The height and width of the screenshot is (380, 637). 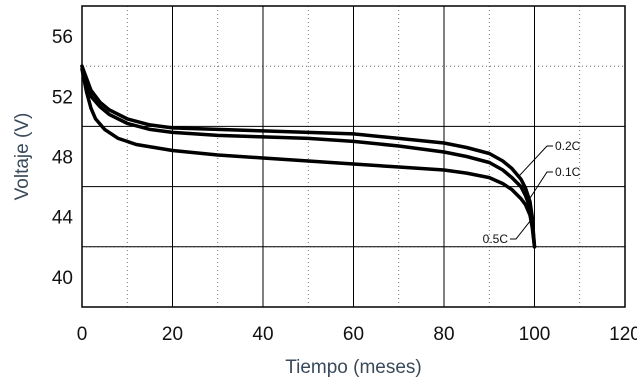 What do you see at coordinates (262, 334) in the screenshot?
I see `x-tick-label: 40` at bounding box center [262, 334].